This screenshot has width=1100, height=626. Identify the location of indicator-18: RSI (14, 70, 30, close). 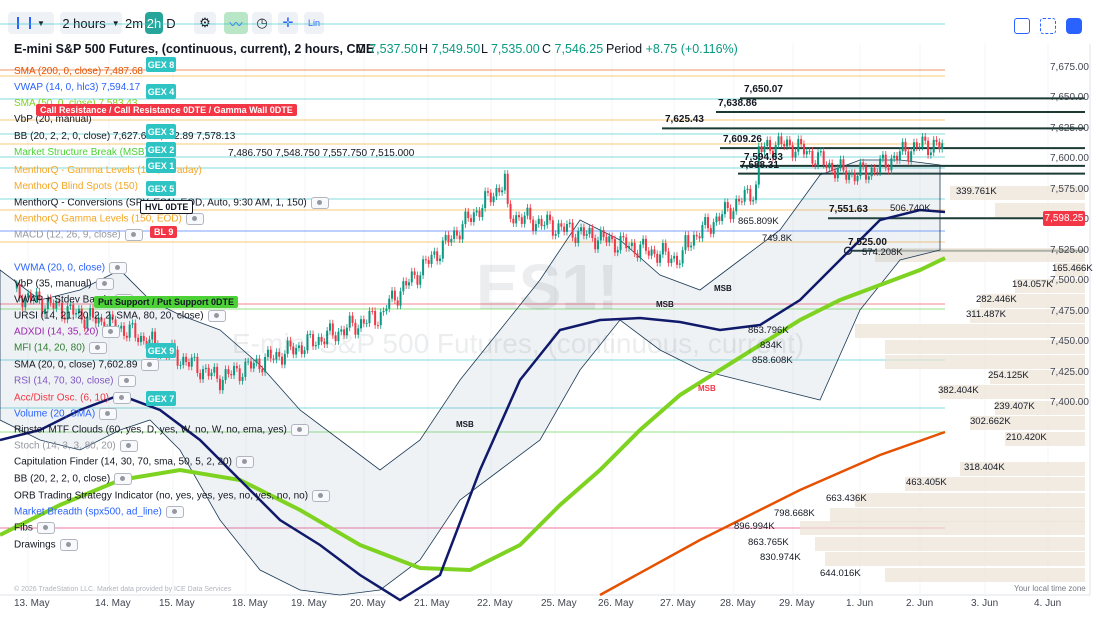
(75, 381).